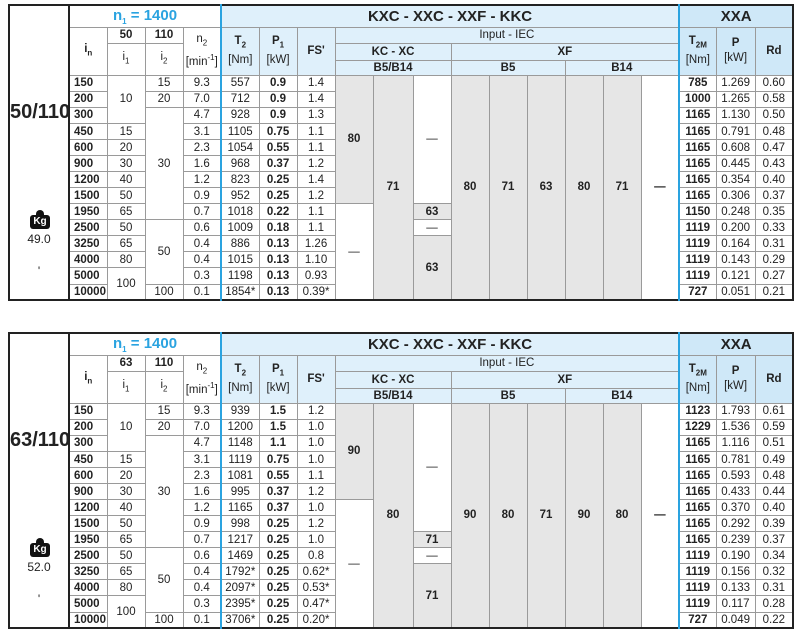 Image resolution: width=800 pixels, height=639 pixels. I want to click on input-power: 0.22, so click(278, 211).